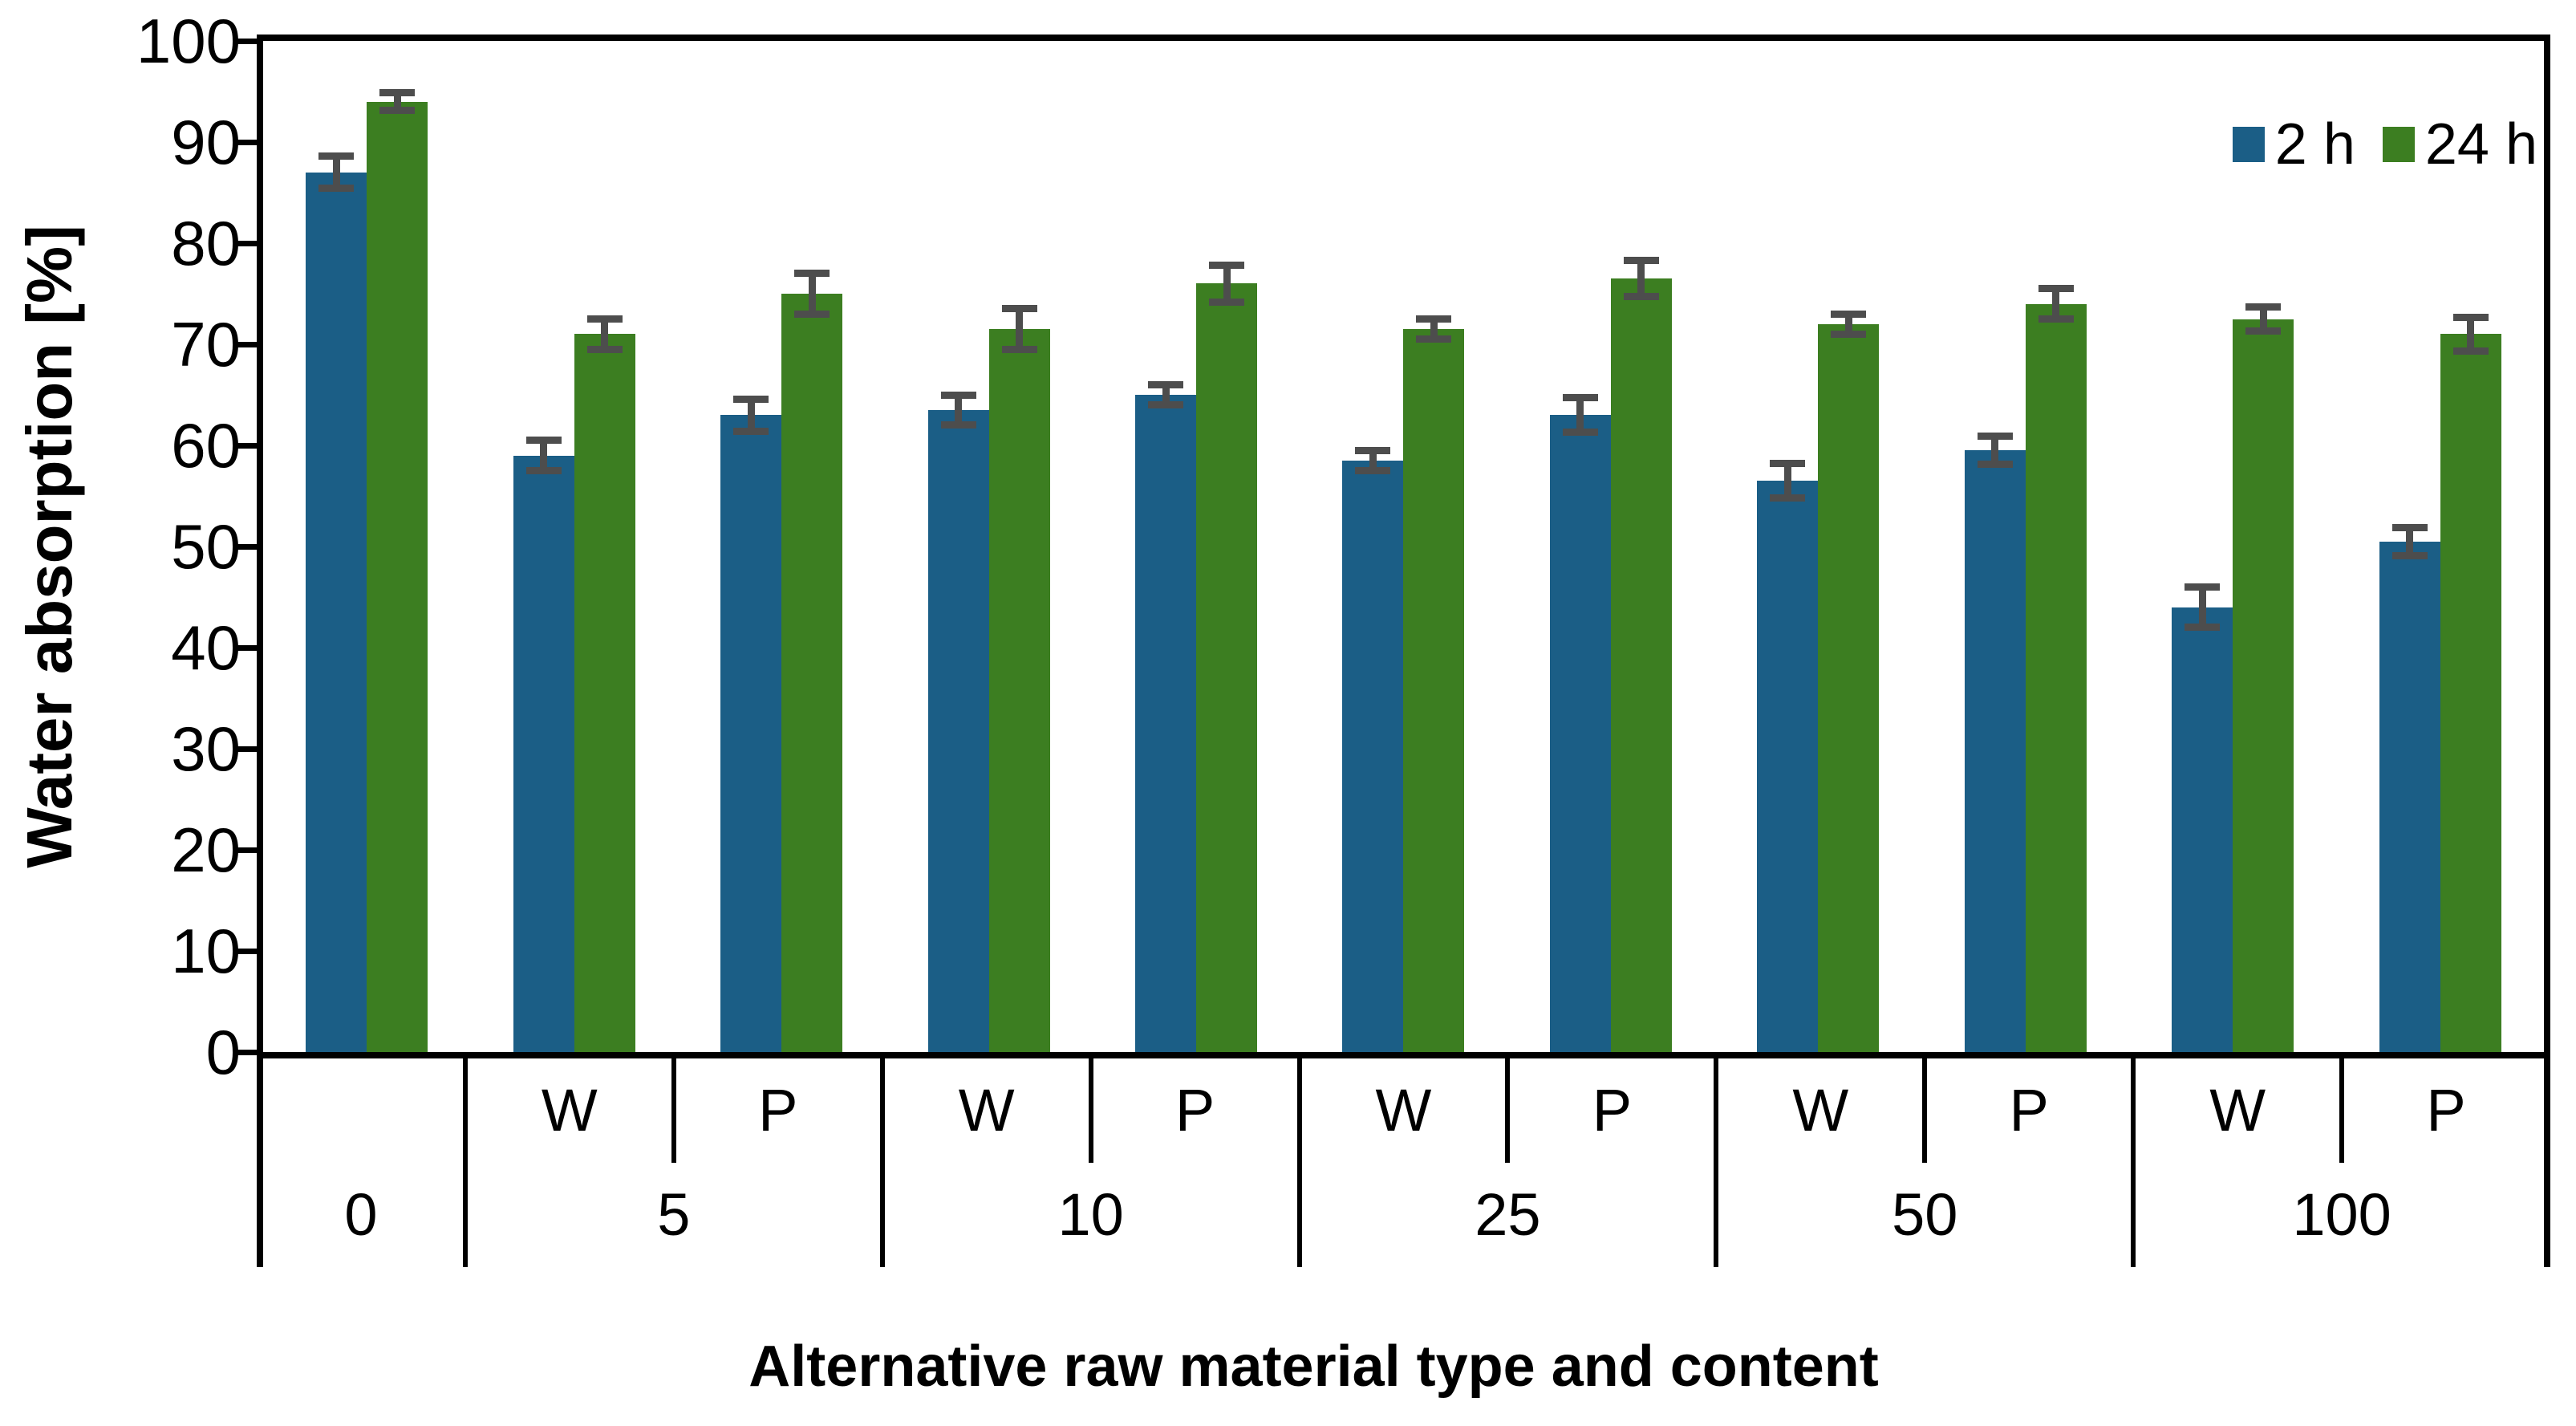 This screenshot has width=2576, height=1426. I want to click on y-tick-label: 20, so click(206, 850).